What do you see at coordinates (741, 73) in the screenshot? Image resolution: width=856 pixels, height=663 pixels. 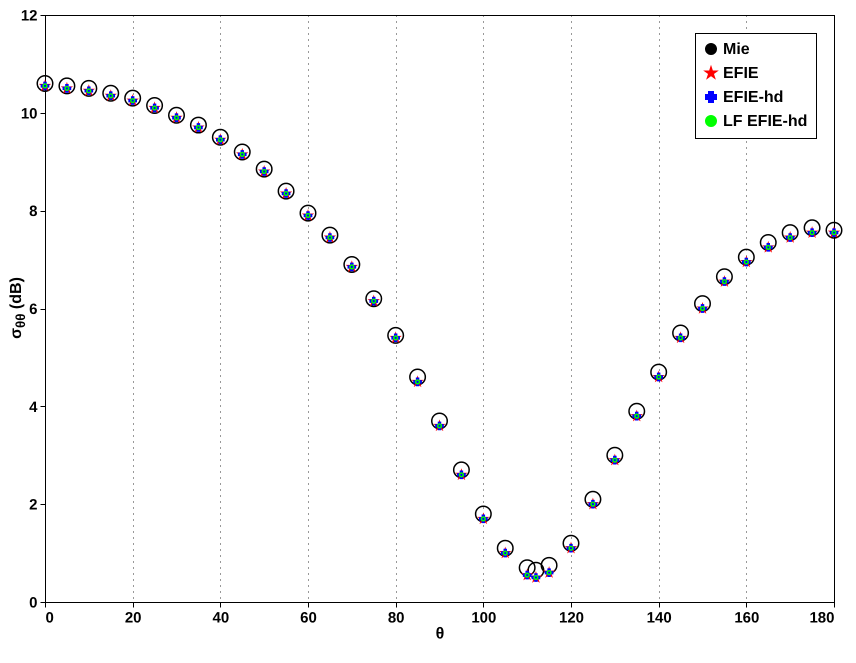 I see `legend-label: EFIE` at bounding box center [741, 73].